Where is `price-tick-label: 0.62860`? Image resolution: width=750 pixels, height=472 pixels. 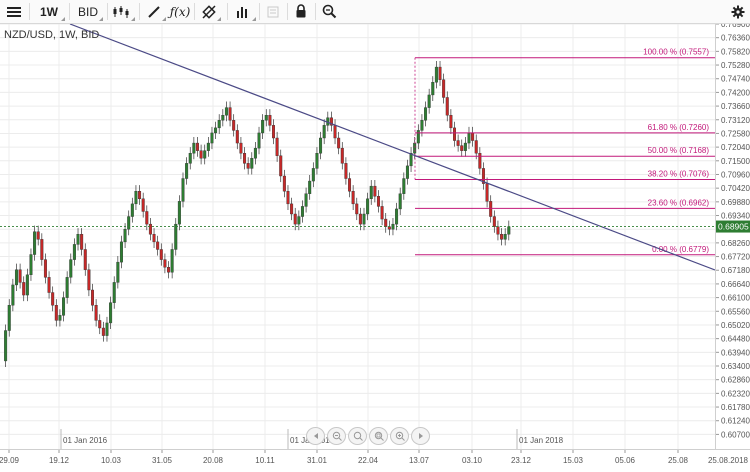 price-tick-label: 0.62860 is located at coordinates (735, 380).